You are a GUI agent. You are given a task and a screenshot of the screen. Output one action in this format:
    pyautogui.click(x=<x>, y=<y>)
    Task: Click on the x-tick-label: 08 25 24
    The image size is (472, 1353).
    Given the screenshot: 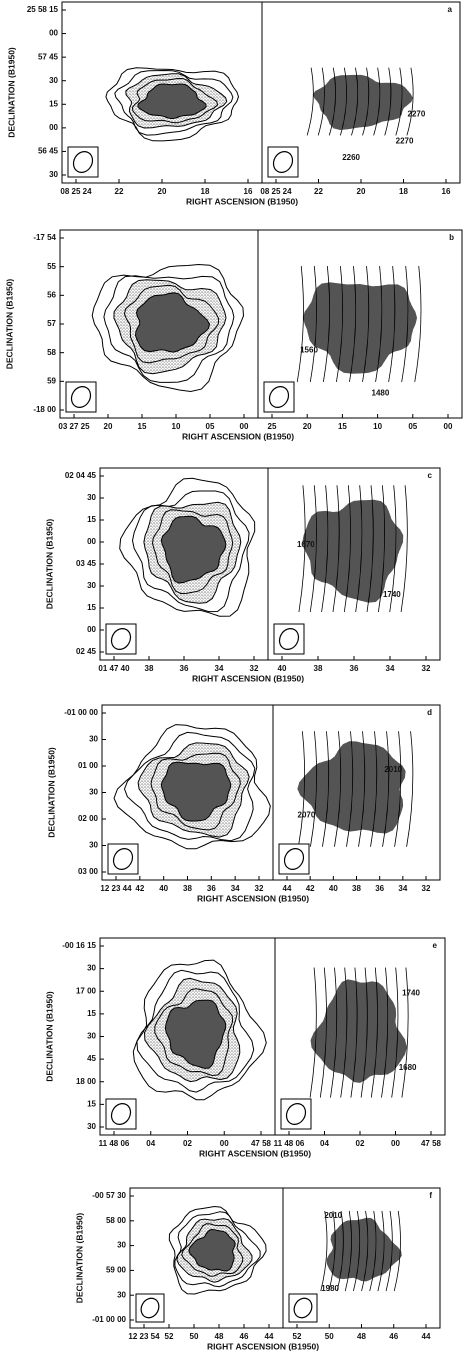 What is the action you would take?
    pyautogui.click(x=276, y=191)
    